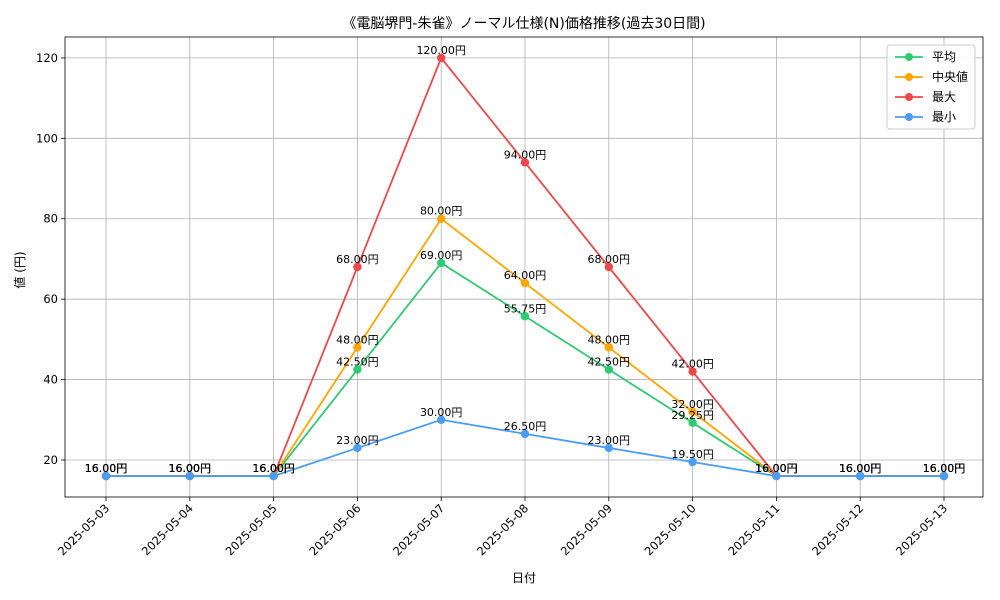  Describe the element at coordinates (47, 138) in the screenshot. I see `y-tick-label: 100` at that location.